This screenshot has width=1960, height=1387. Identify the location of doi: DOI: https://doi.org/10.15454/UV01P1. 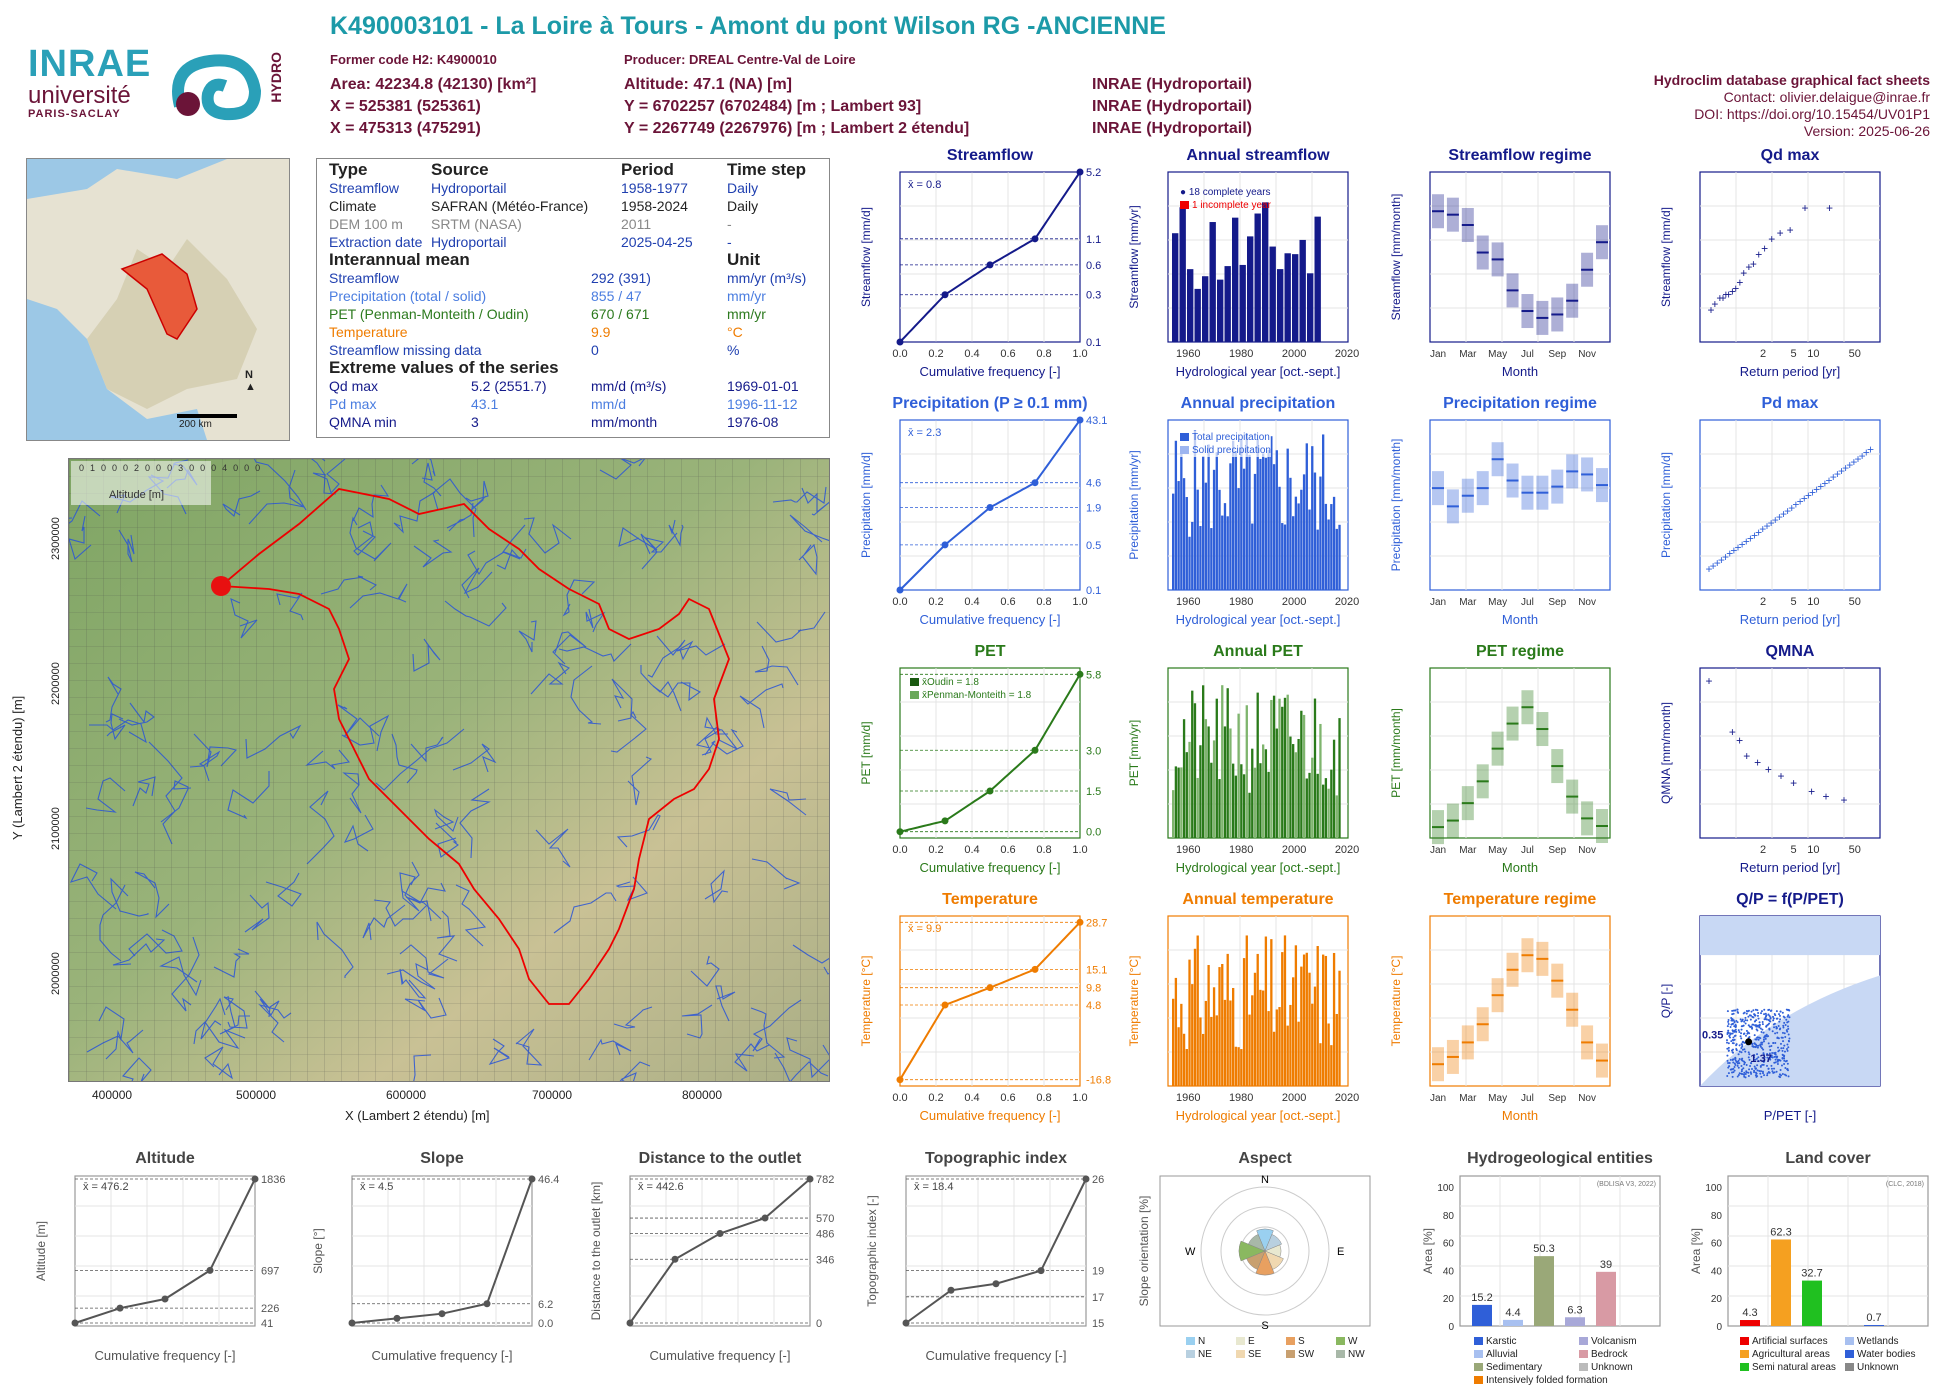
(1812, 114).